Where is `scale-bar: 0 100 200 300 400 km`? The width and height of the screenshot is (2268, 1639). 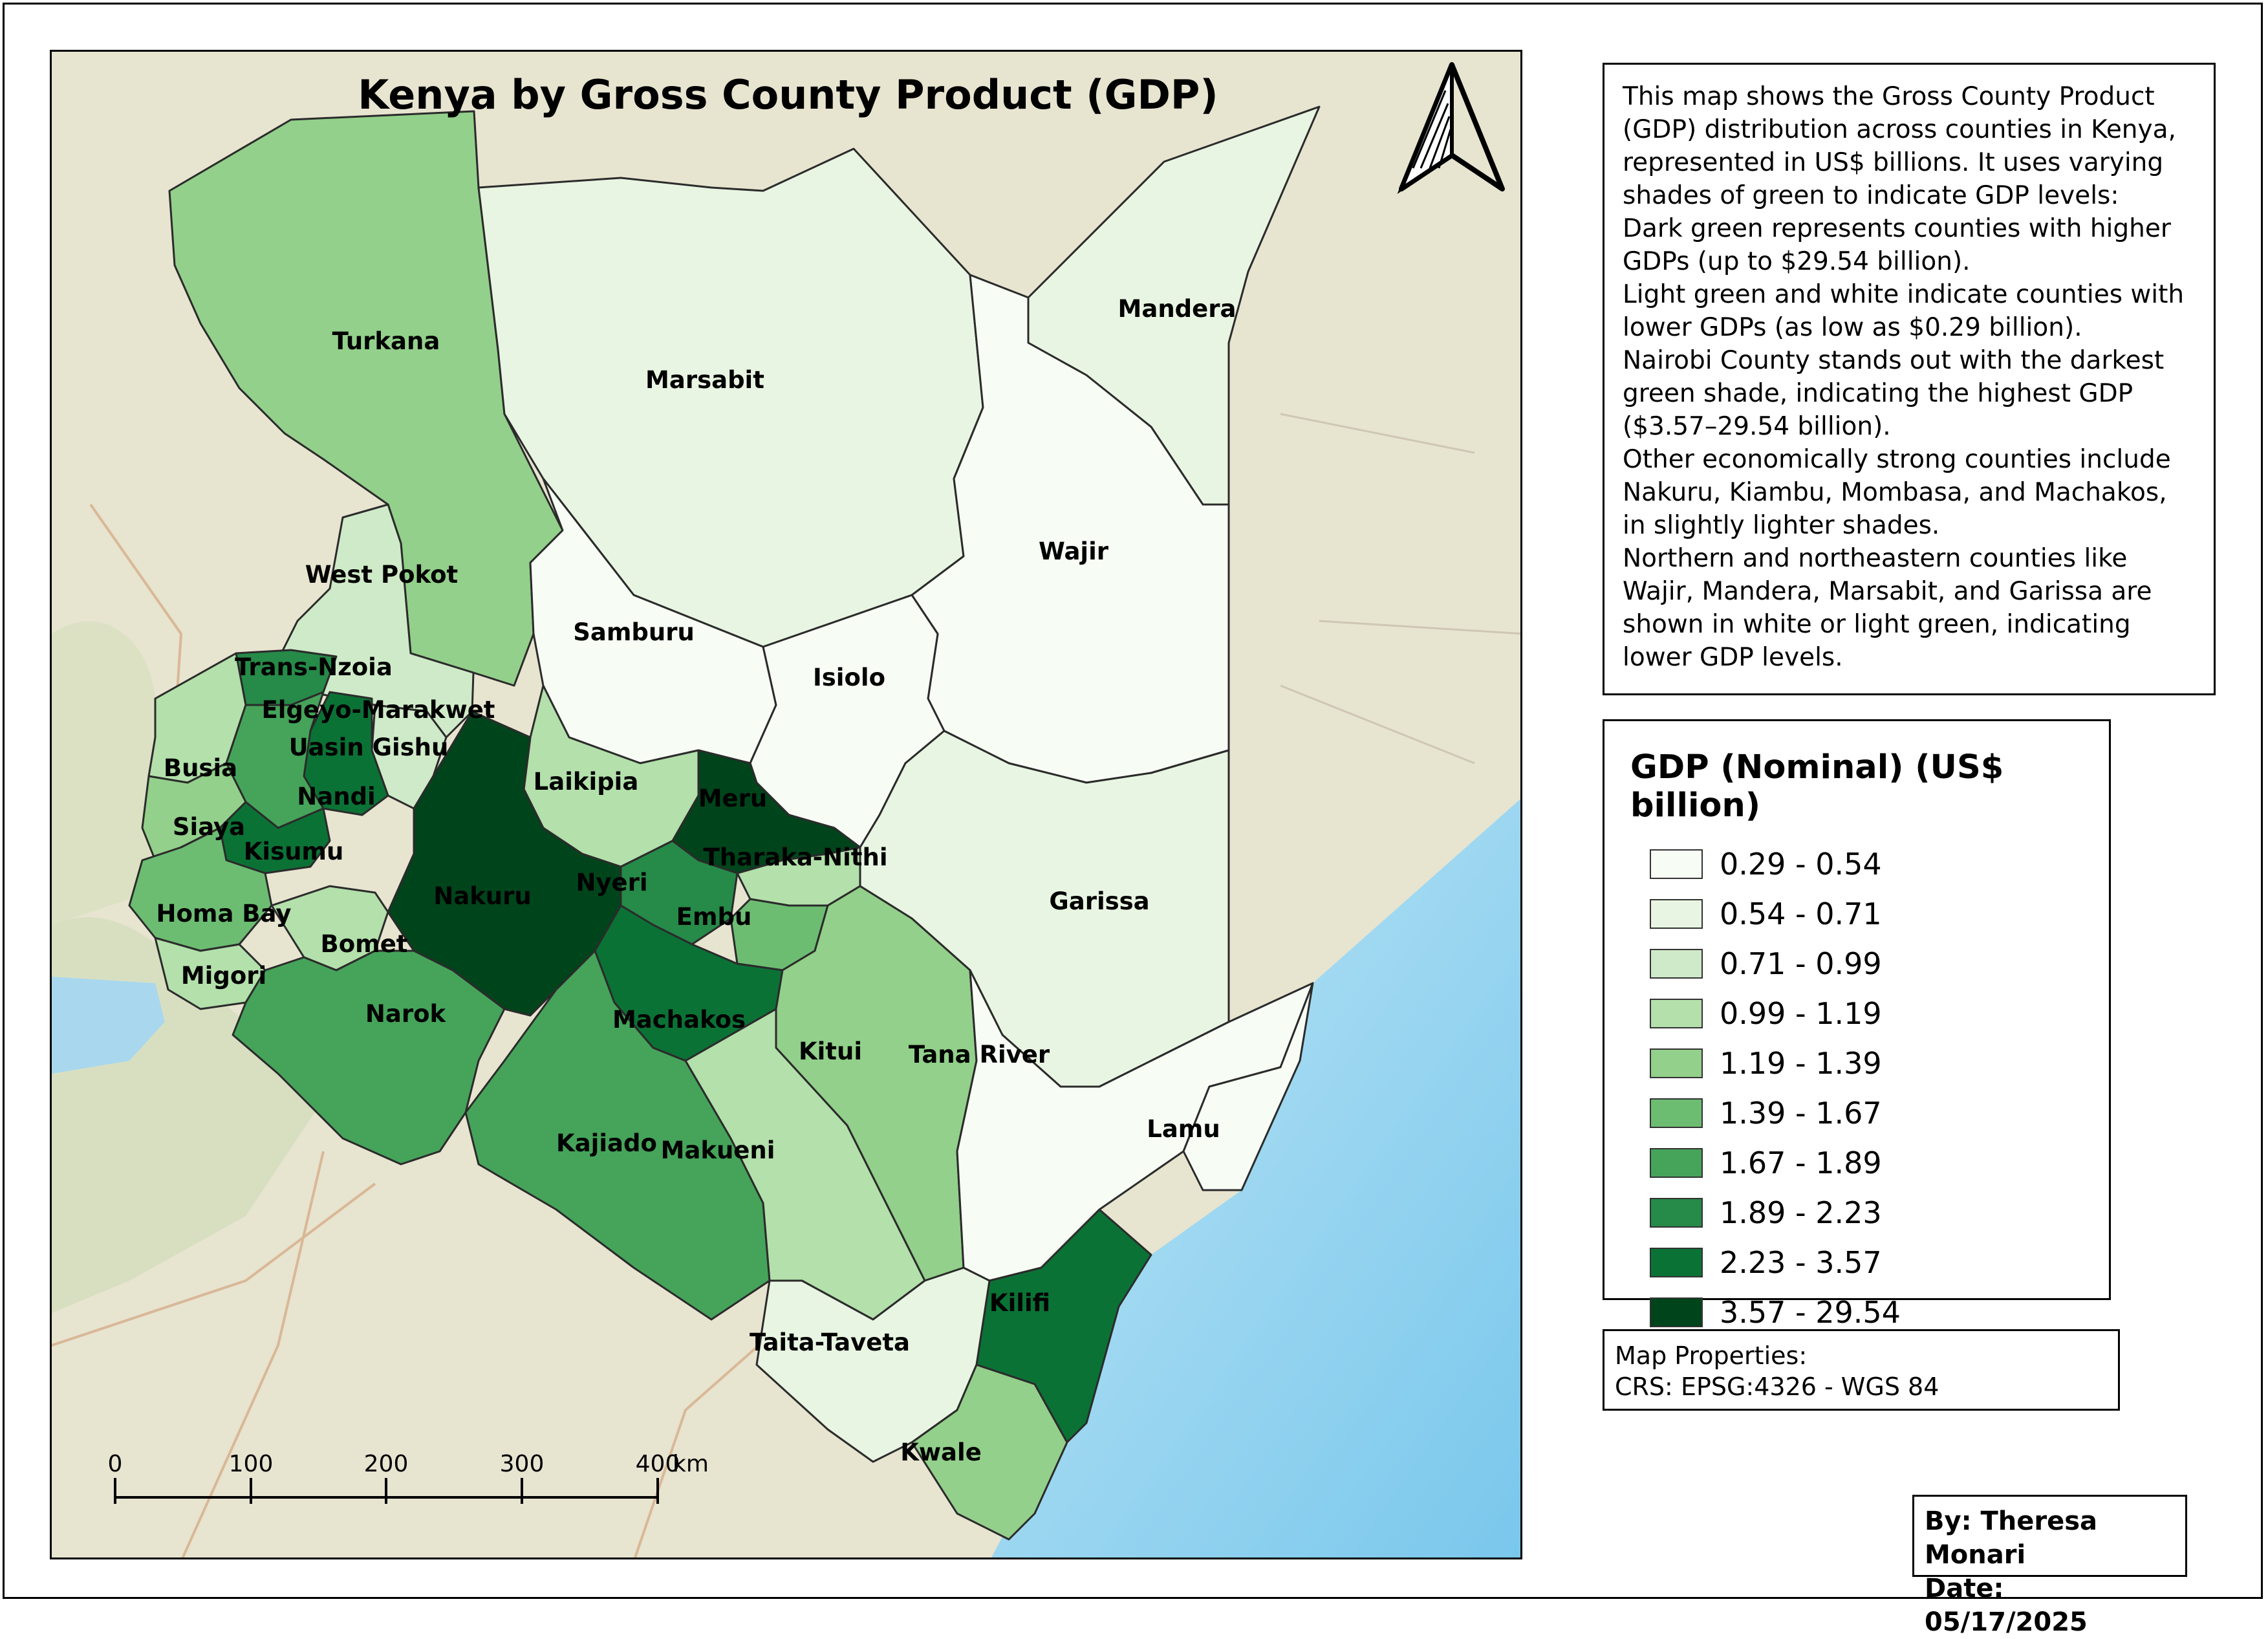 scale-bar: 0 100 200 300 400 km is located at coordinates (408, 1477).